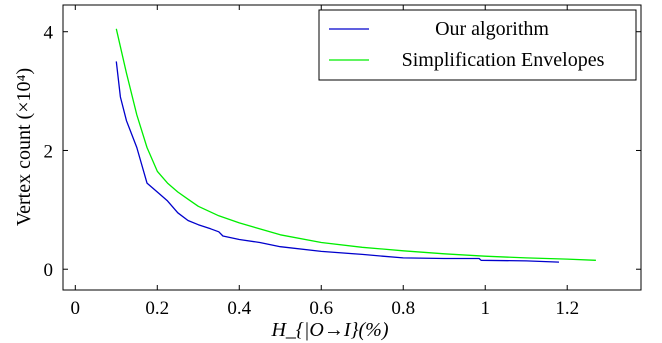 The height and width of the screenshot is (343, 662). I want to click on legend-label-simplification-envelopes: Simplification Envelopes, so click(503, 60).